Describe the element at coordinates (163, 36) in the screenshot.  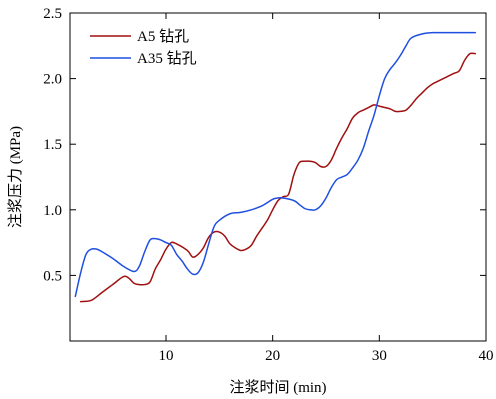
I see `legend-label-a5: A5 钻孔` at that location.